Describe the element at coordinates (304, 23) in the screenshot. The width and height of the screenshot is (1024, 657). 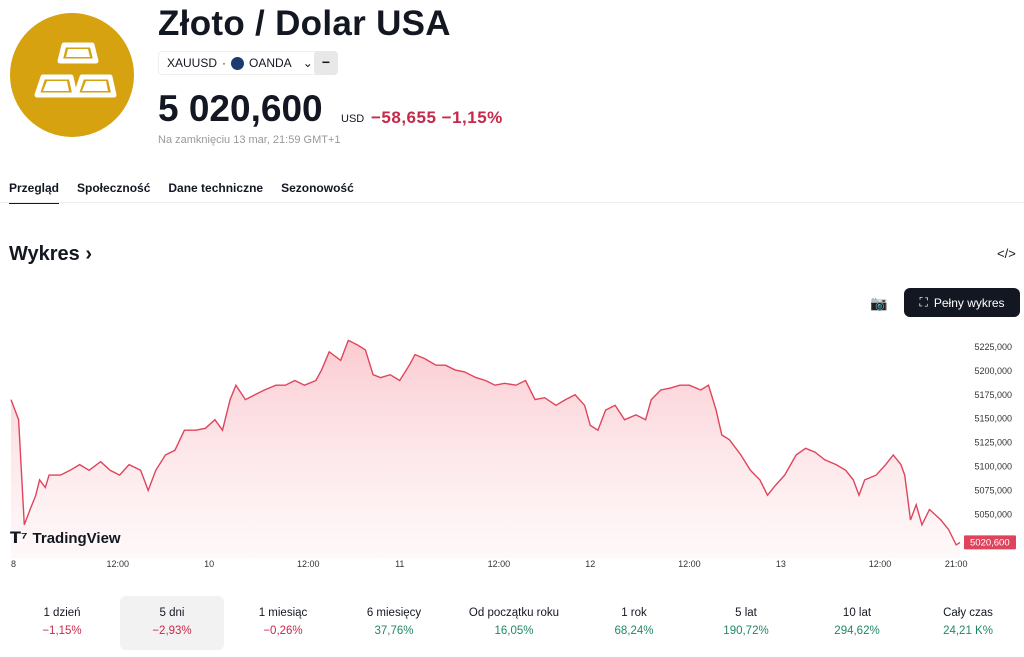
I see `page-title: Złoto / Dolar USA` at that location.